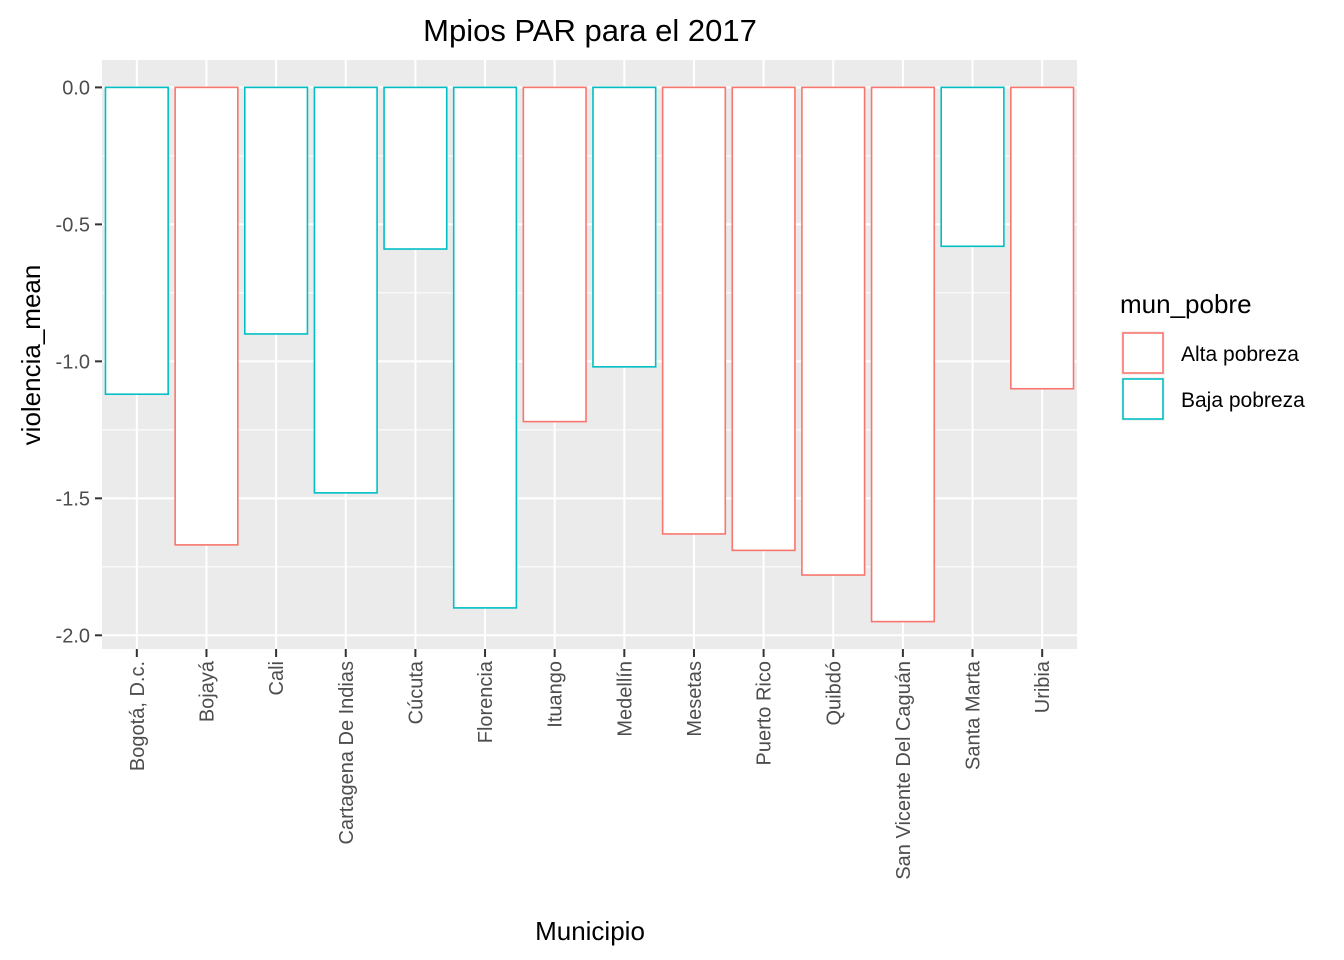 The width and height of the screenshot is (1344, 960). What do you see at coordinates (73, 362) in the screenshot?
I see `y-tick-label: -1.0` at bounding box center [73, 362].